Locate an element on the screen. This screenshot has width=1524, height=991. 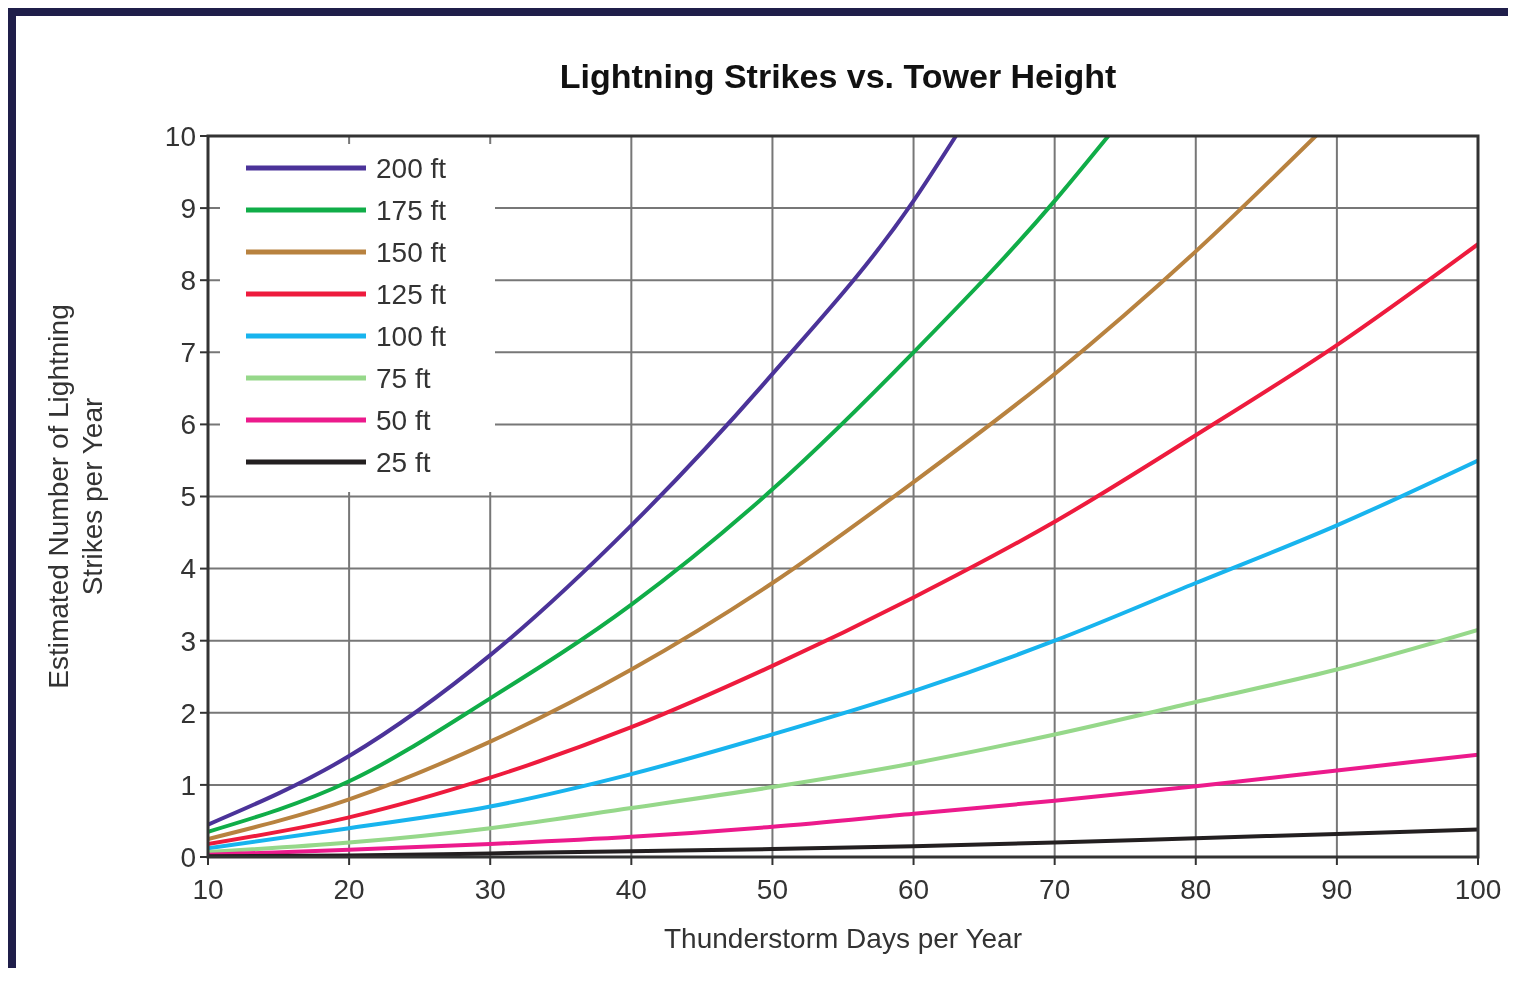
chart-title: Lightning Strikes vs. Tower Height is located at coordinates (838, 76).